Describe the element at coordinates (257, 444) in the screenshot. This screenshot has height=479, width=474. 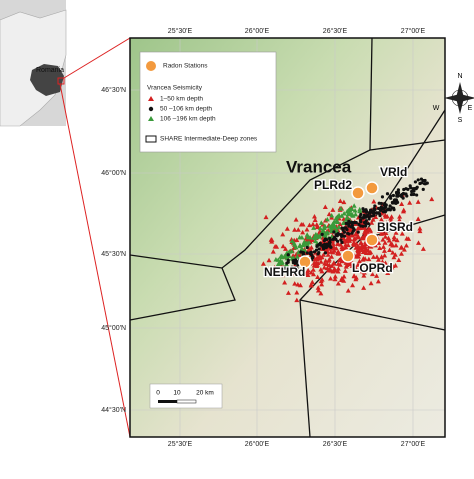
I see `lon-label: 26°00'E` at that location.